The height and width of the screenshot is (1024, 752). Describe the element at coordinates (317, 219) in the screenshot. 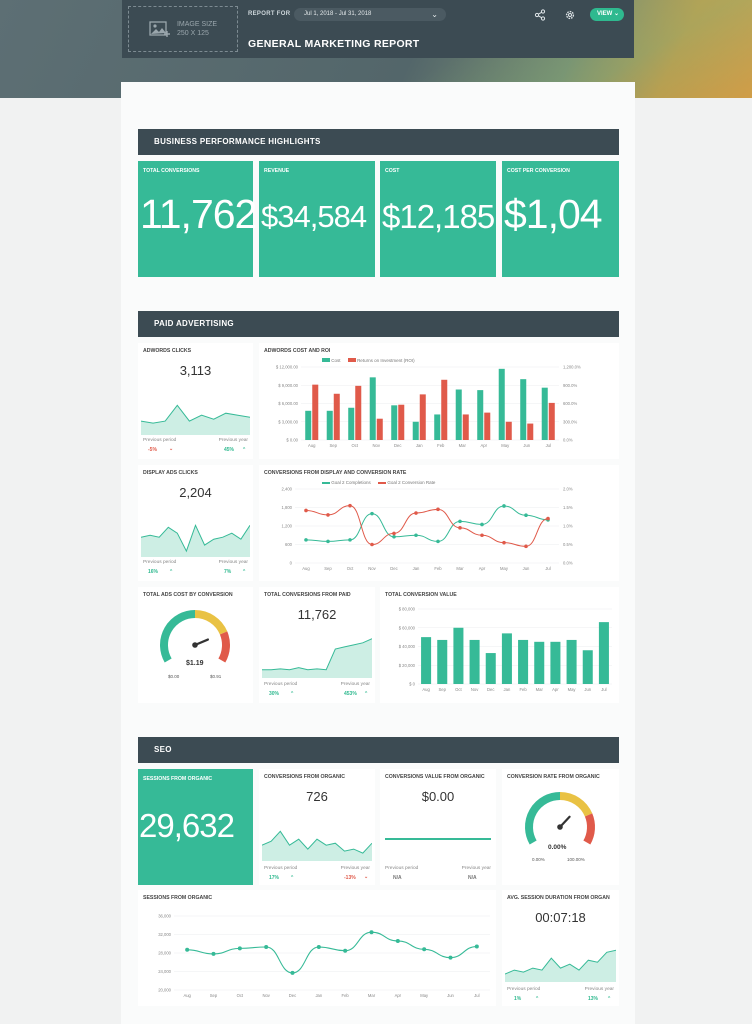

I see `kpi-revenue: REVENUE $34,584` at that location.